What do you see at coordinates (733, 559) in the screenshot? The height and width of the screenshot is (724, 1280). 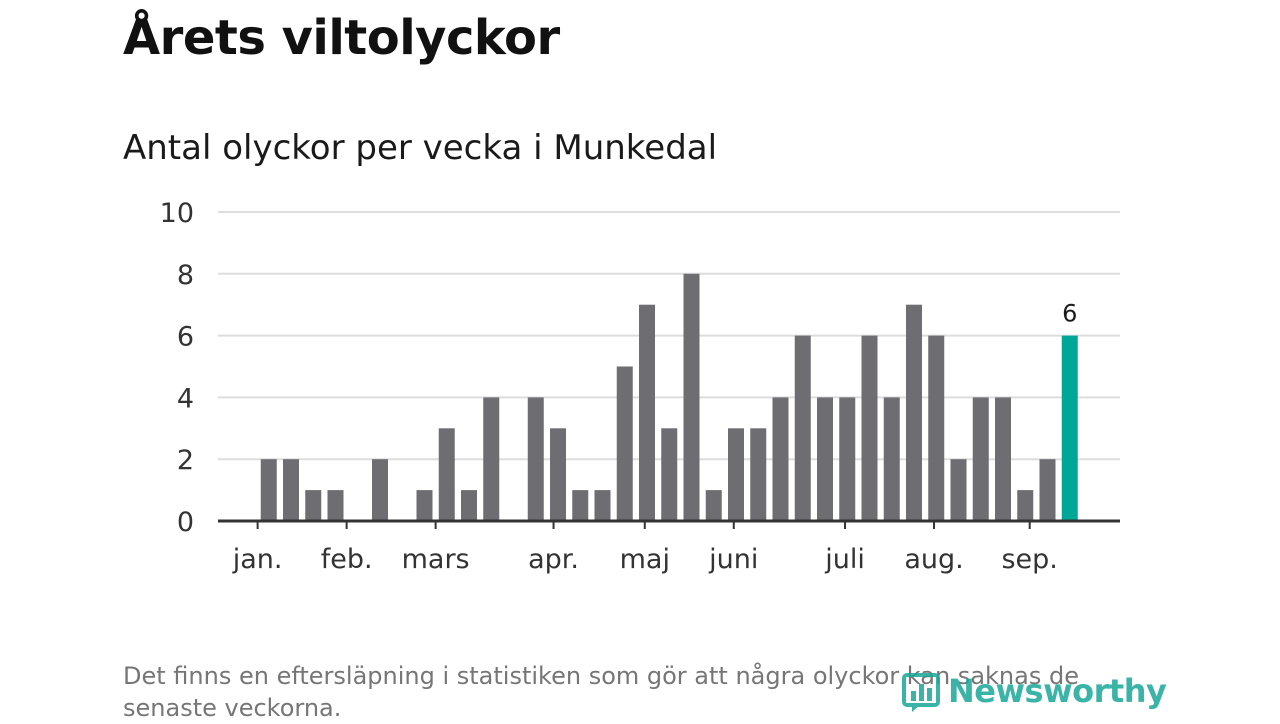 I see `x-tick-label-juni: juni` at bounding box center [733, 559].